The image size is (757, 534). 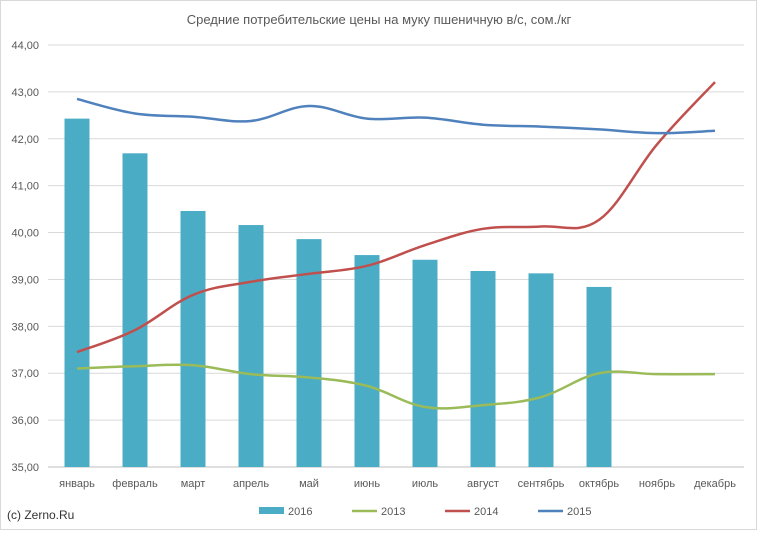 I want to click on x-tick-label: июнь, so click(x=367, y=484).